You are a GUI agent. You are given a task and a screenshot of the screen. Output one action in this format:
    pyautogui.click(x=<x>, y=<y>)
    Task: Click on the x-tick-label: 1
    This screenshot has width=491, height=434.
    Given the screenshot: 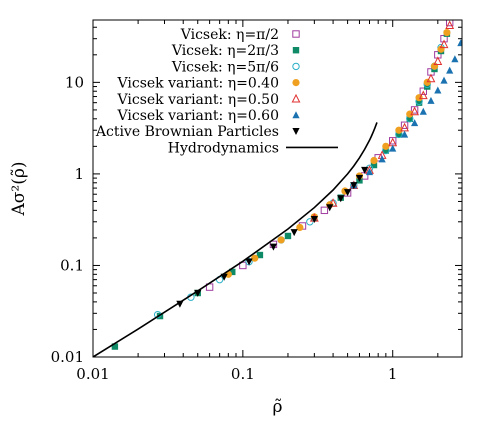 What is the action you would take?
    pyautogui.click(x=393, y=374)
    